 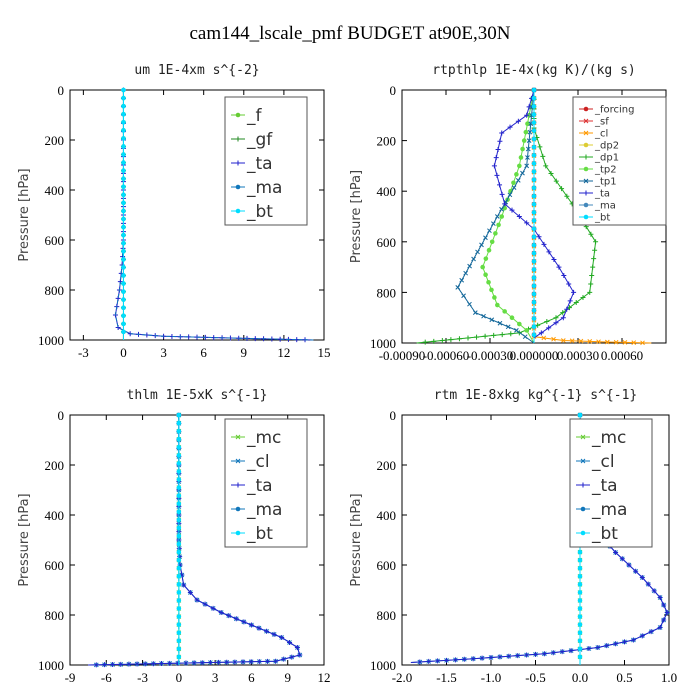 I want to click on x-tick-label: 1.0, so click(x=669, y=677).